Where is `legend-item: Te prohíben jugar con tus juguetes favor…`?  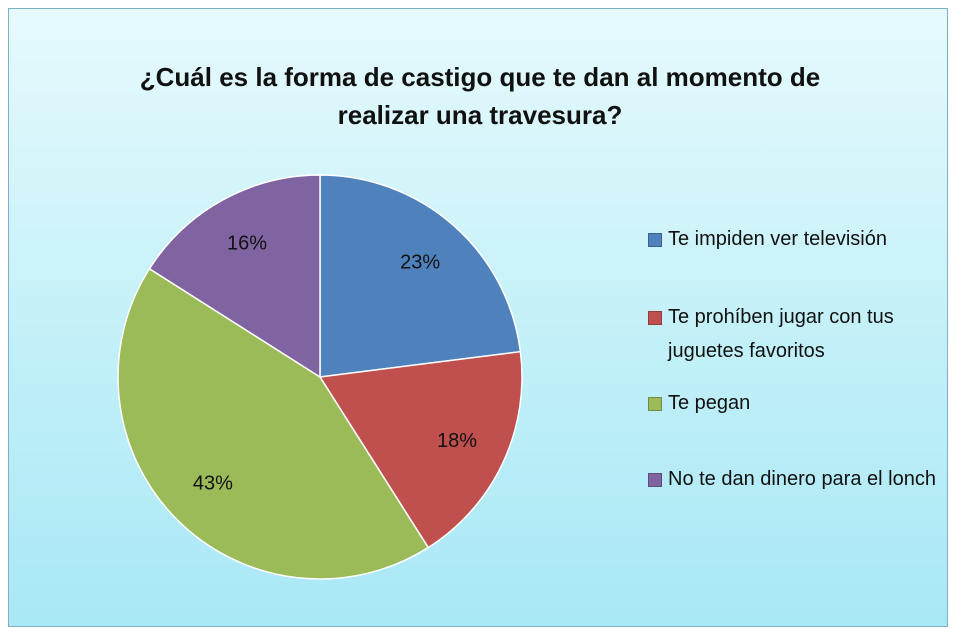
legend-item: Te prohíben jugar con tus juguetes favor… is located at coordinates (803, 334).